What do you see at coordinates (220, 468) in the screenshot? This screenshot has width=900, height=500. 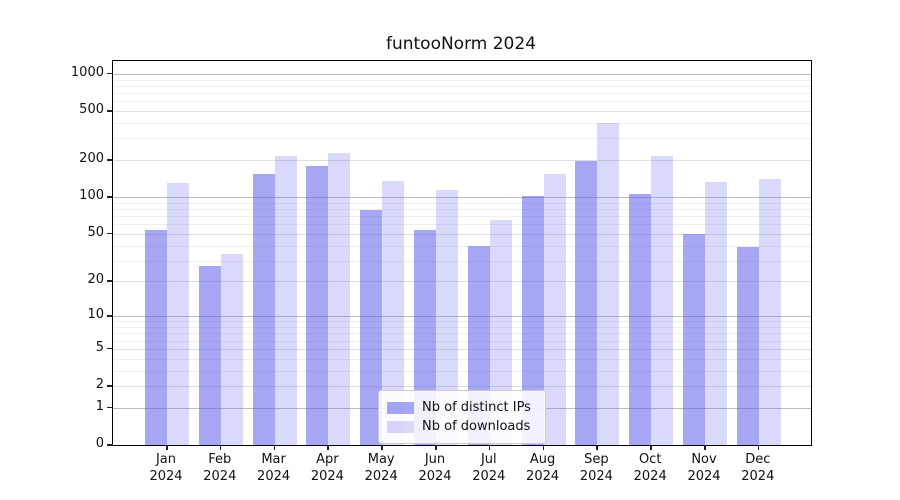 I see `x-tick-label: Feb 2024` at bounding box center [220, 468].